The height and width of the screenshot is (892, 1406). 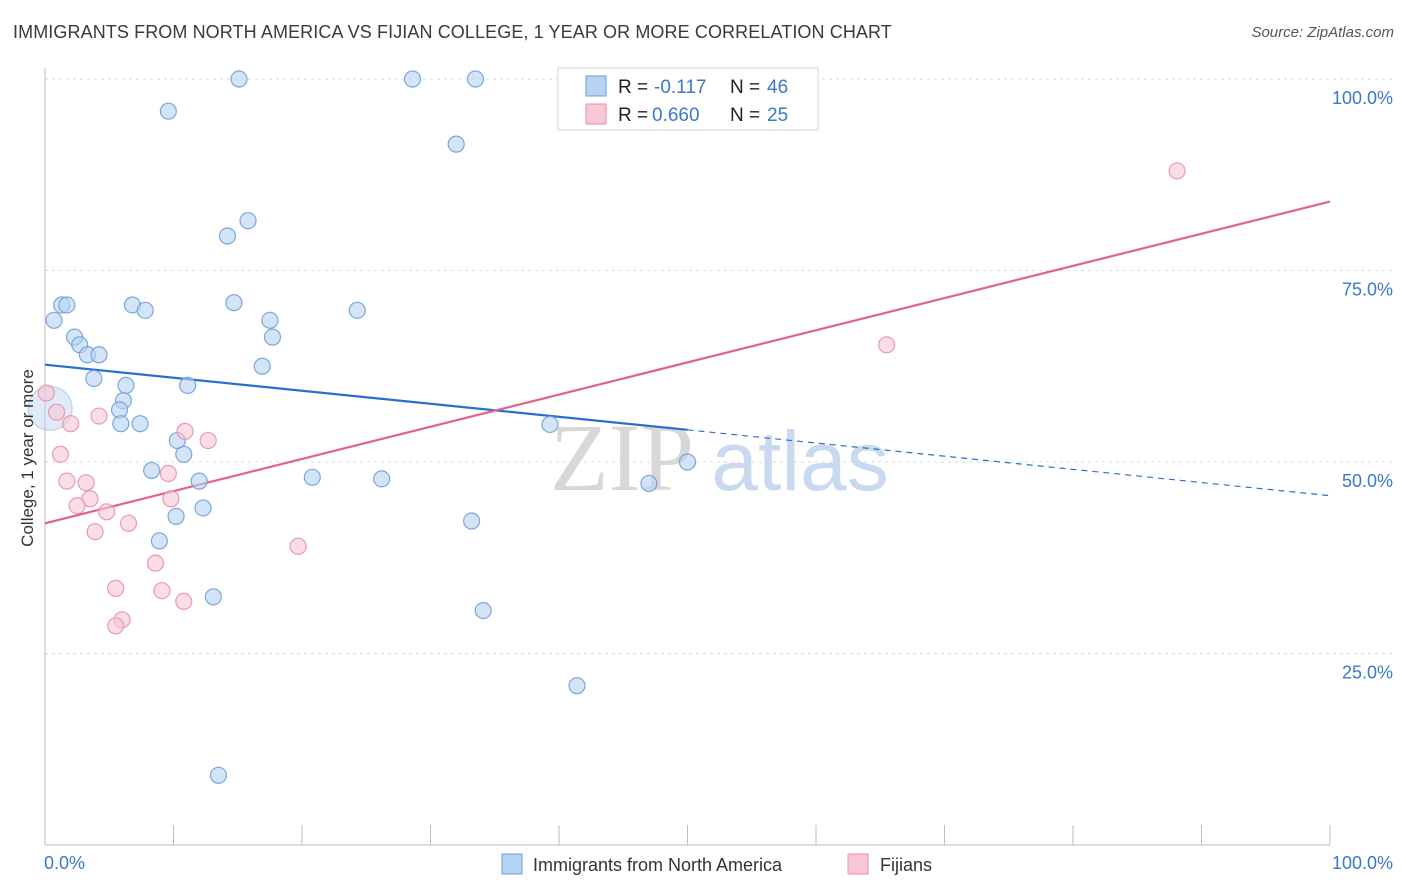 I want to click on bottom-legend-label-blue: Immigrants from North America, so click(x=658, y=865).